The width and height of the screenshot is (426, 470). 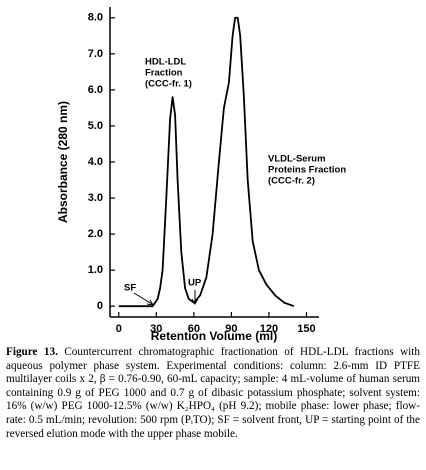 What do you see at coordinates (95, 234) in the screenshot?
I see `y-tick-label: 2.0` at bounding box center [95, 234].